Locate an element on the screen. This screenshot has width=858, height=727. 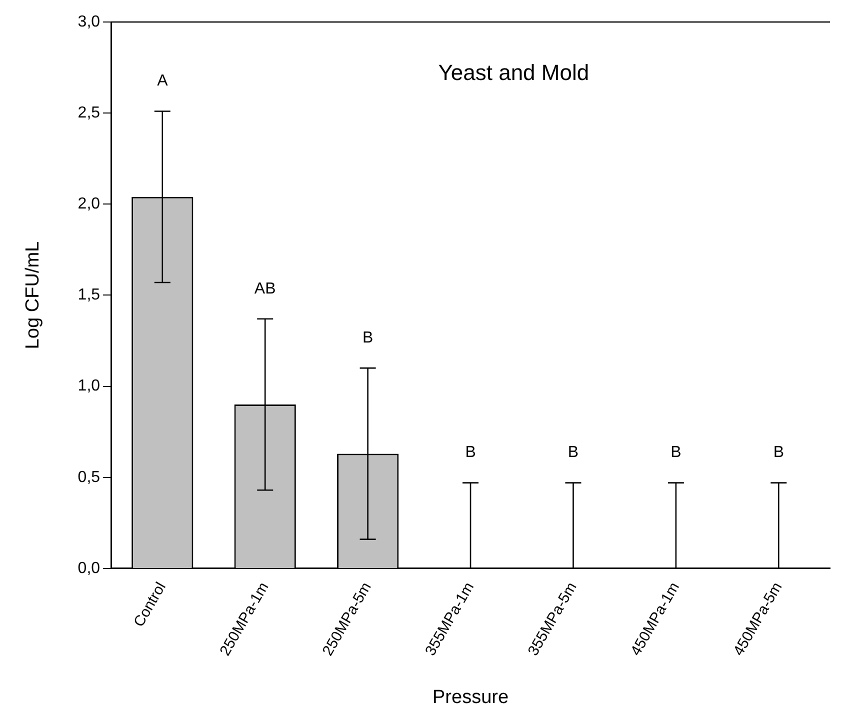
text: Yeast and Mold is located at coordinates (514, 73).